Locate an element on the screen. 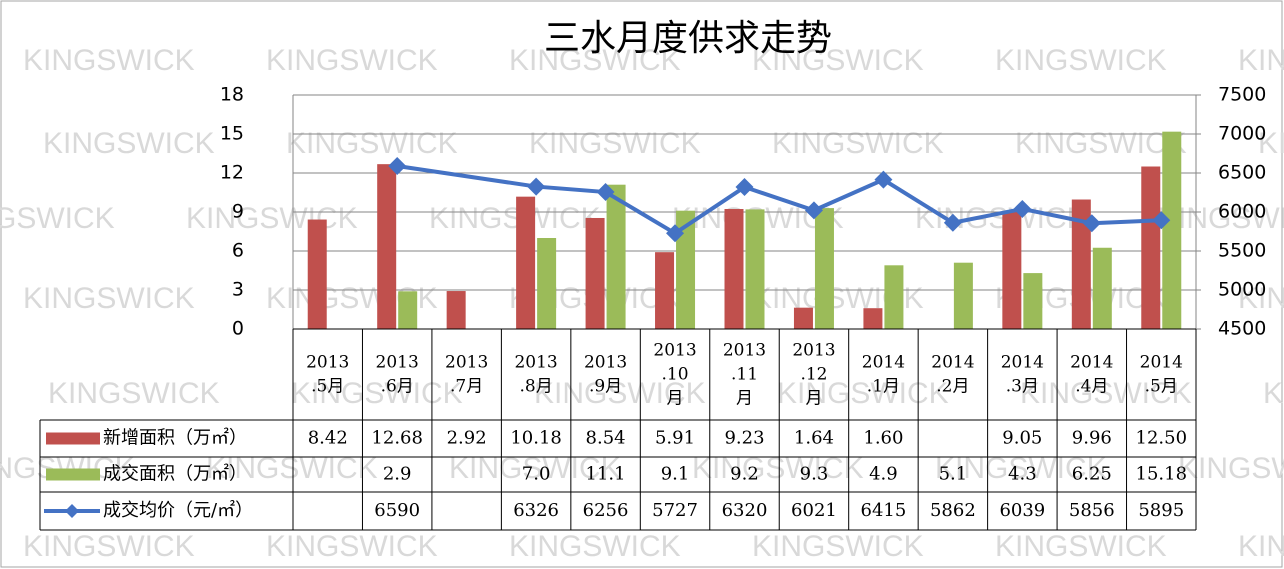 Image resolution: width=1284 pixels, height=569 pixels. table-value: 8.54 is located at coordinates (606, 438).